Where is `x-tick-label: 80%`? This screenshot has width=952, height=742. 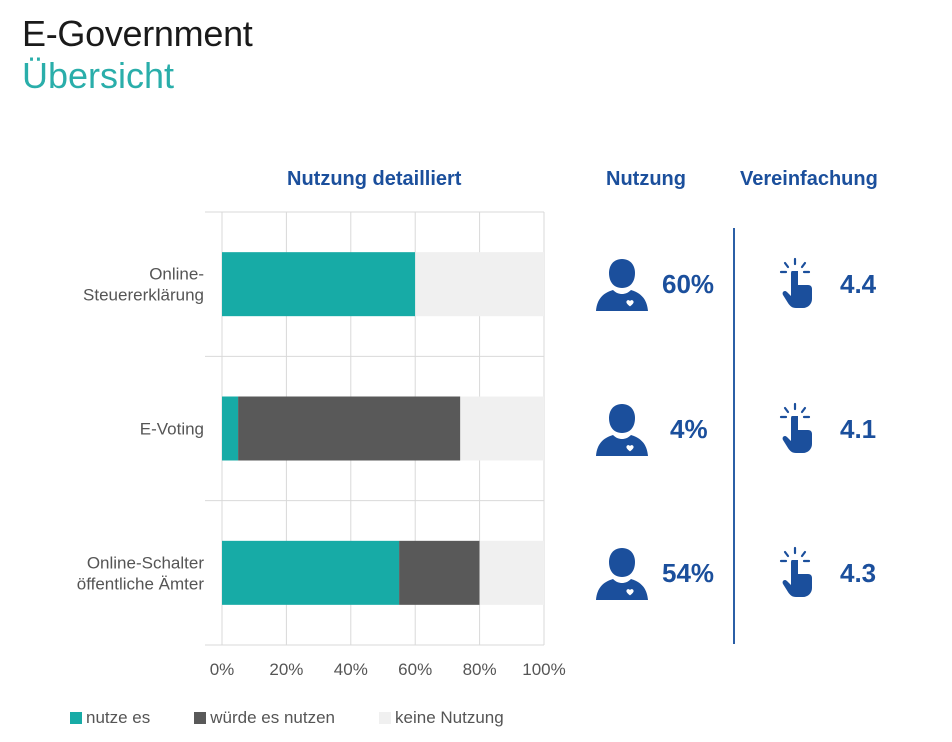 x-tick-label: 80% is located at coordinates (480, 669).